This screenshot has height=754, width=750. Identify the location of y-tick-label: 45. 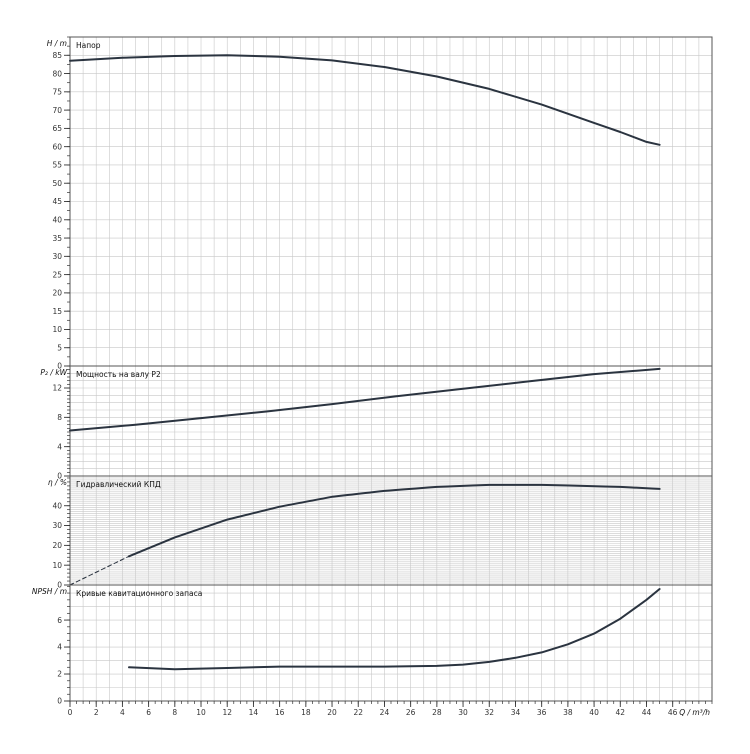
(57, 201).